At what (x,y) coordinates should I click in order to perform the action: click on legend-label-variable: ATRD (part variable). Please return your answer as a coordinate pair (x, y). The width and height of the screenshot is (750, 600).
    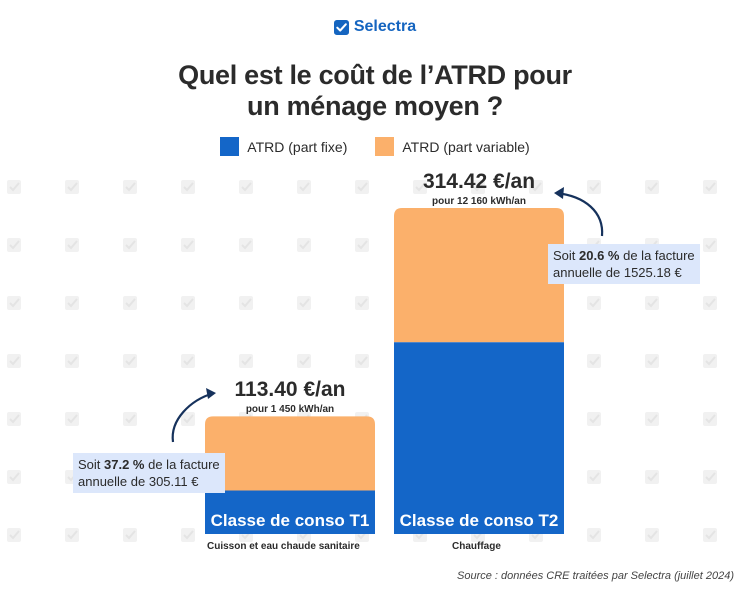
    Looking at the image, I should click on (466, 146).